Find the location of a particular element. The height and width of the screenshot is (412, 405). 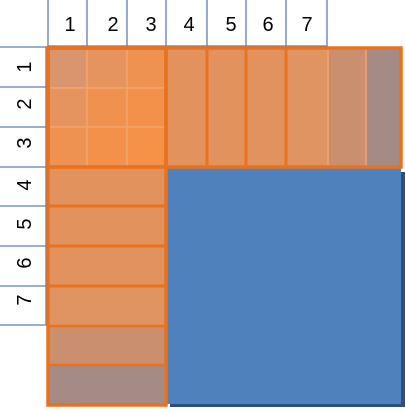

column-header-3: 3 is located at coordinates (150, 25).